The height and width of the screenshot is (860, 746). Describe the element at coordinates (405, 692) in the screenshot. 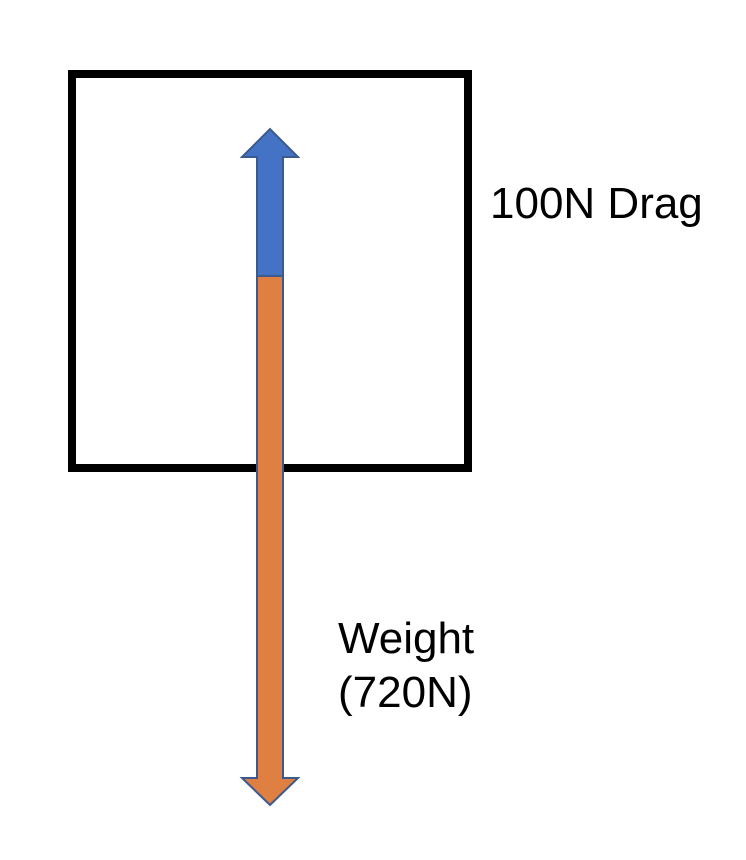

I see `weight-label-line2: (720N)` at that location.